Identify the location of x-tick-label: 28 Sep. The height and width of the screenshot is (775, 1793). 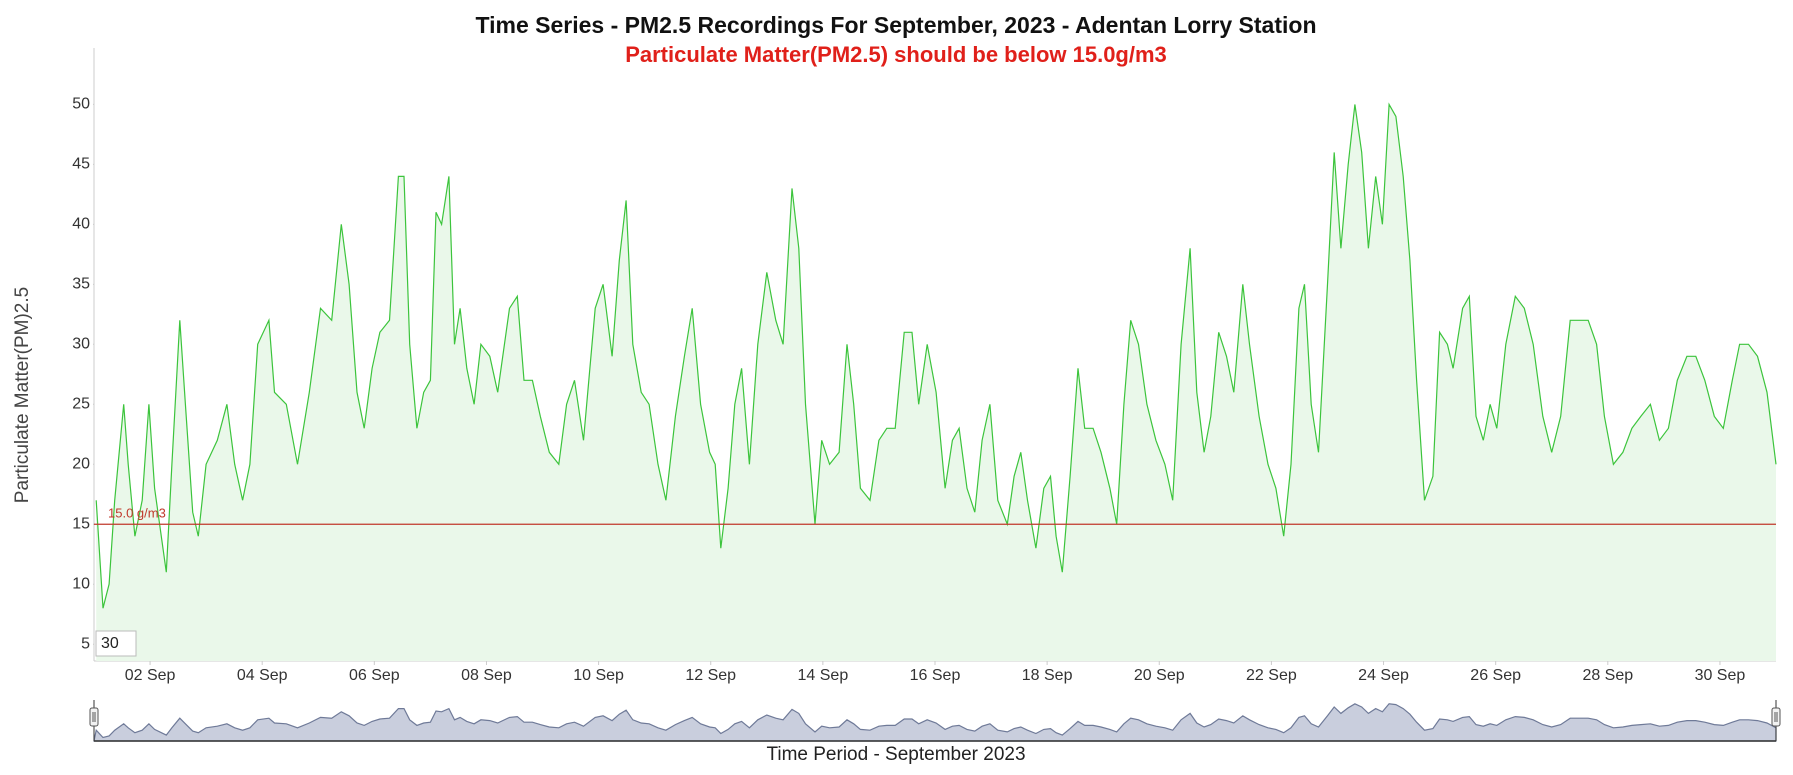
(1607, 675).